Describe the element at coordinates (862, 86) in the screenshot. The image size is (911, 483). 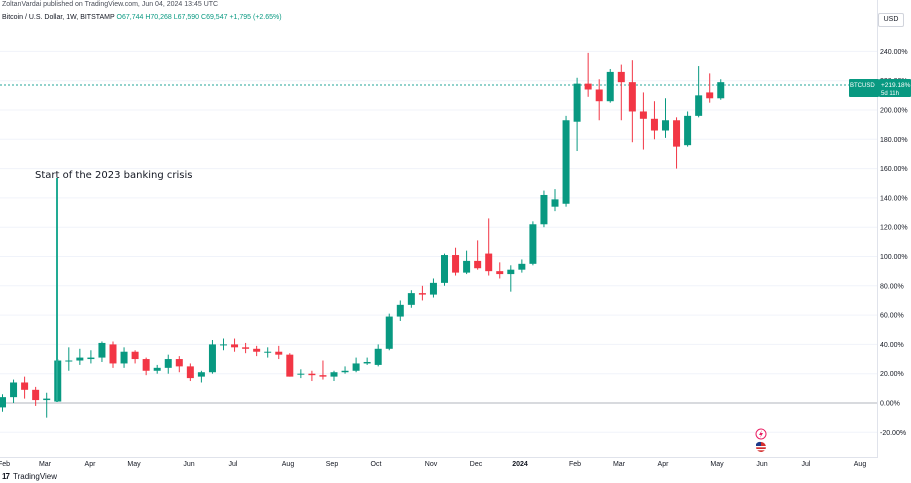
I see `price-marker-symbol: BTCUSD` at that location.